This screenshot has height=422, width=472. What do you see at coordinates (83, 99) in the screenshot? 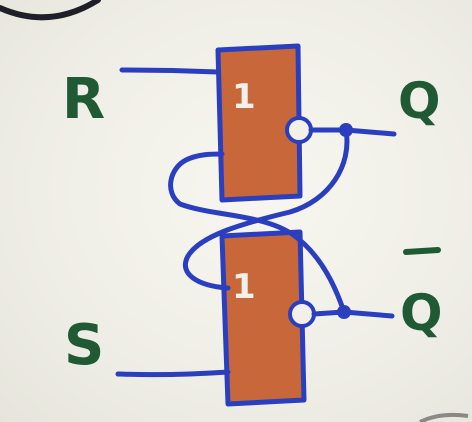
I see `reset-input-label: R` at bounding box center [83, 99].